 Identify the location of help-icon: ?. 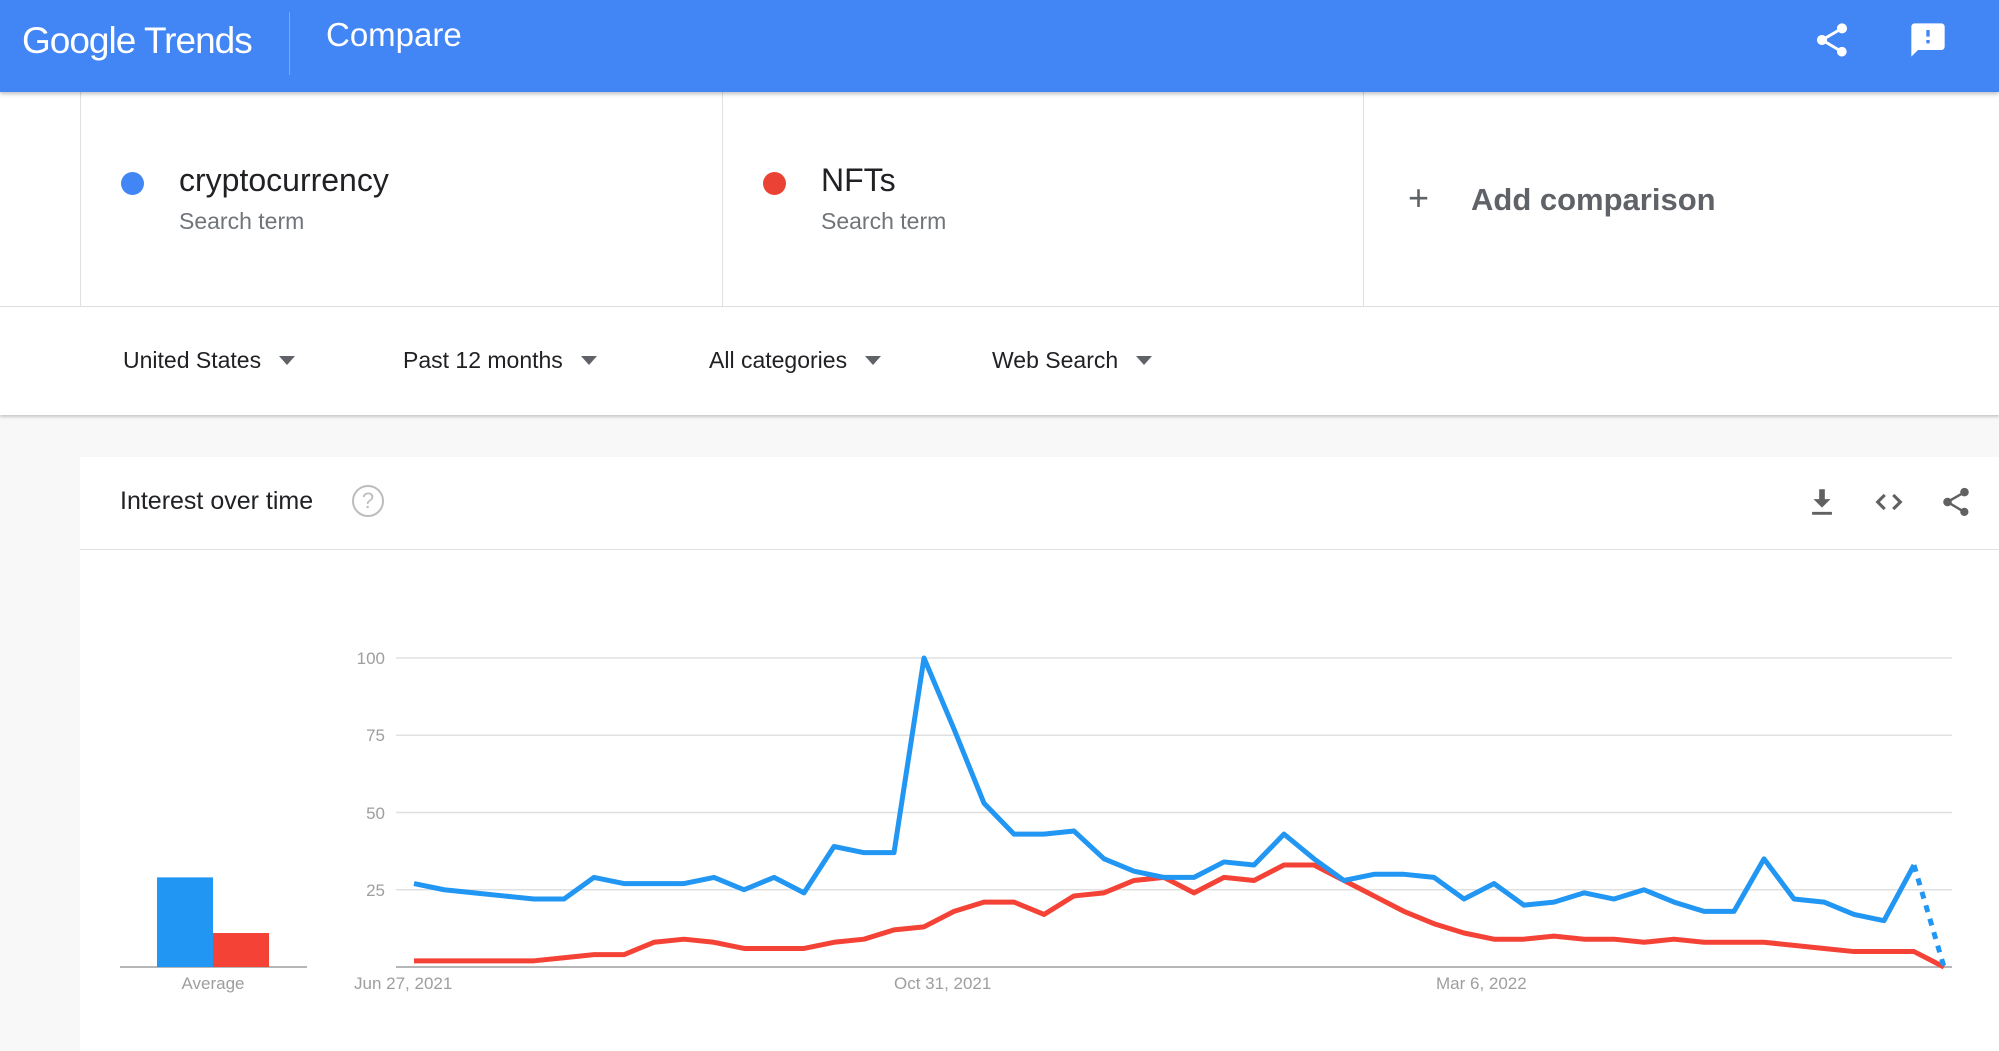
(368, 501).